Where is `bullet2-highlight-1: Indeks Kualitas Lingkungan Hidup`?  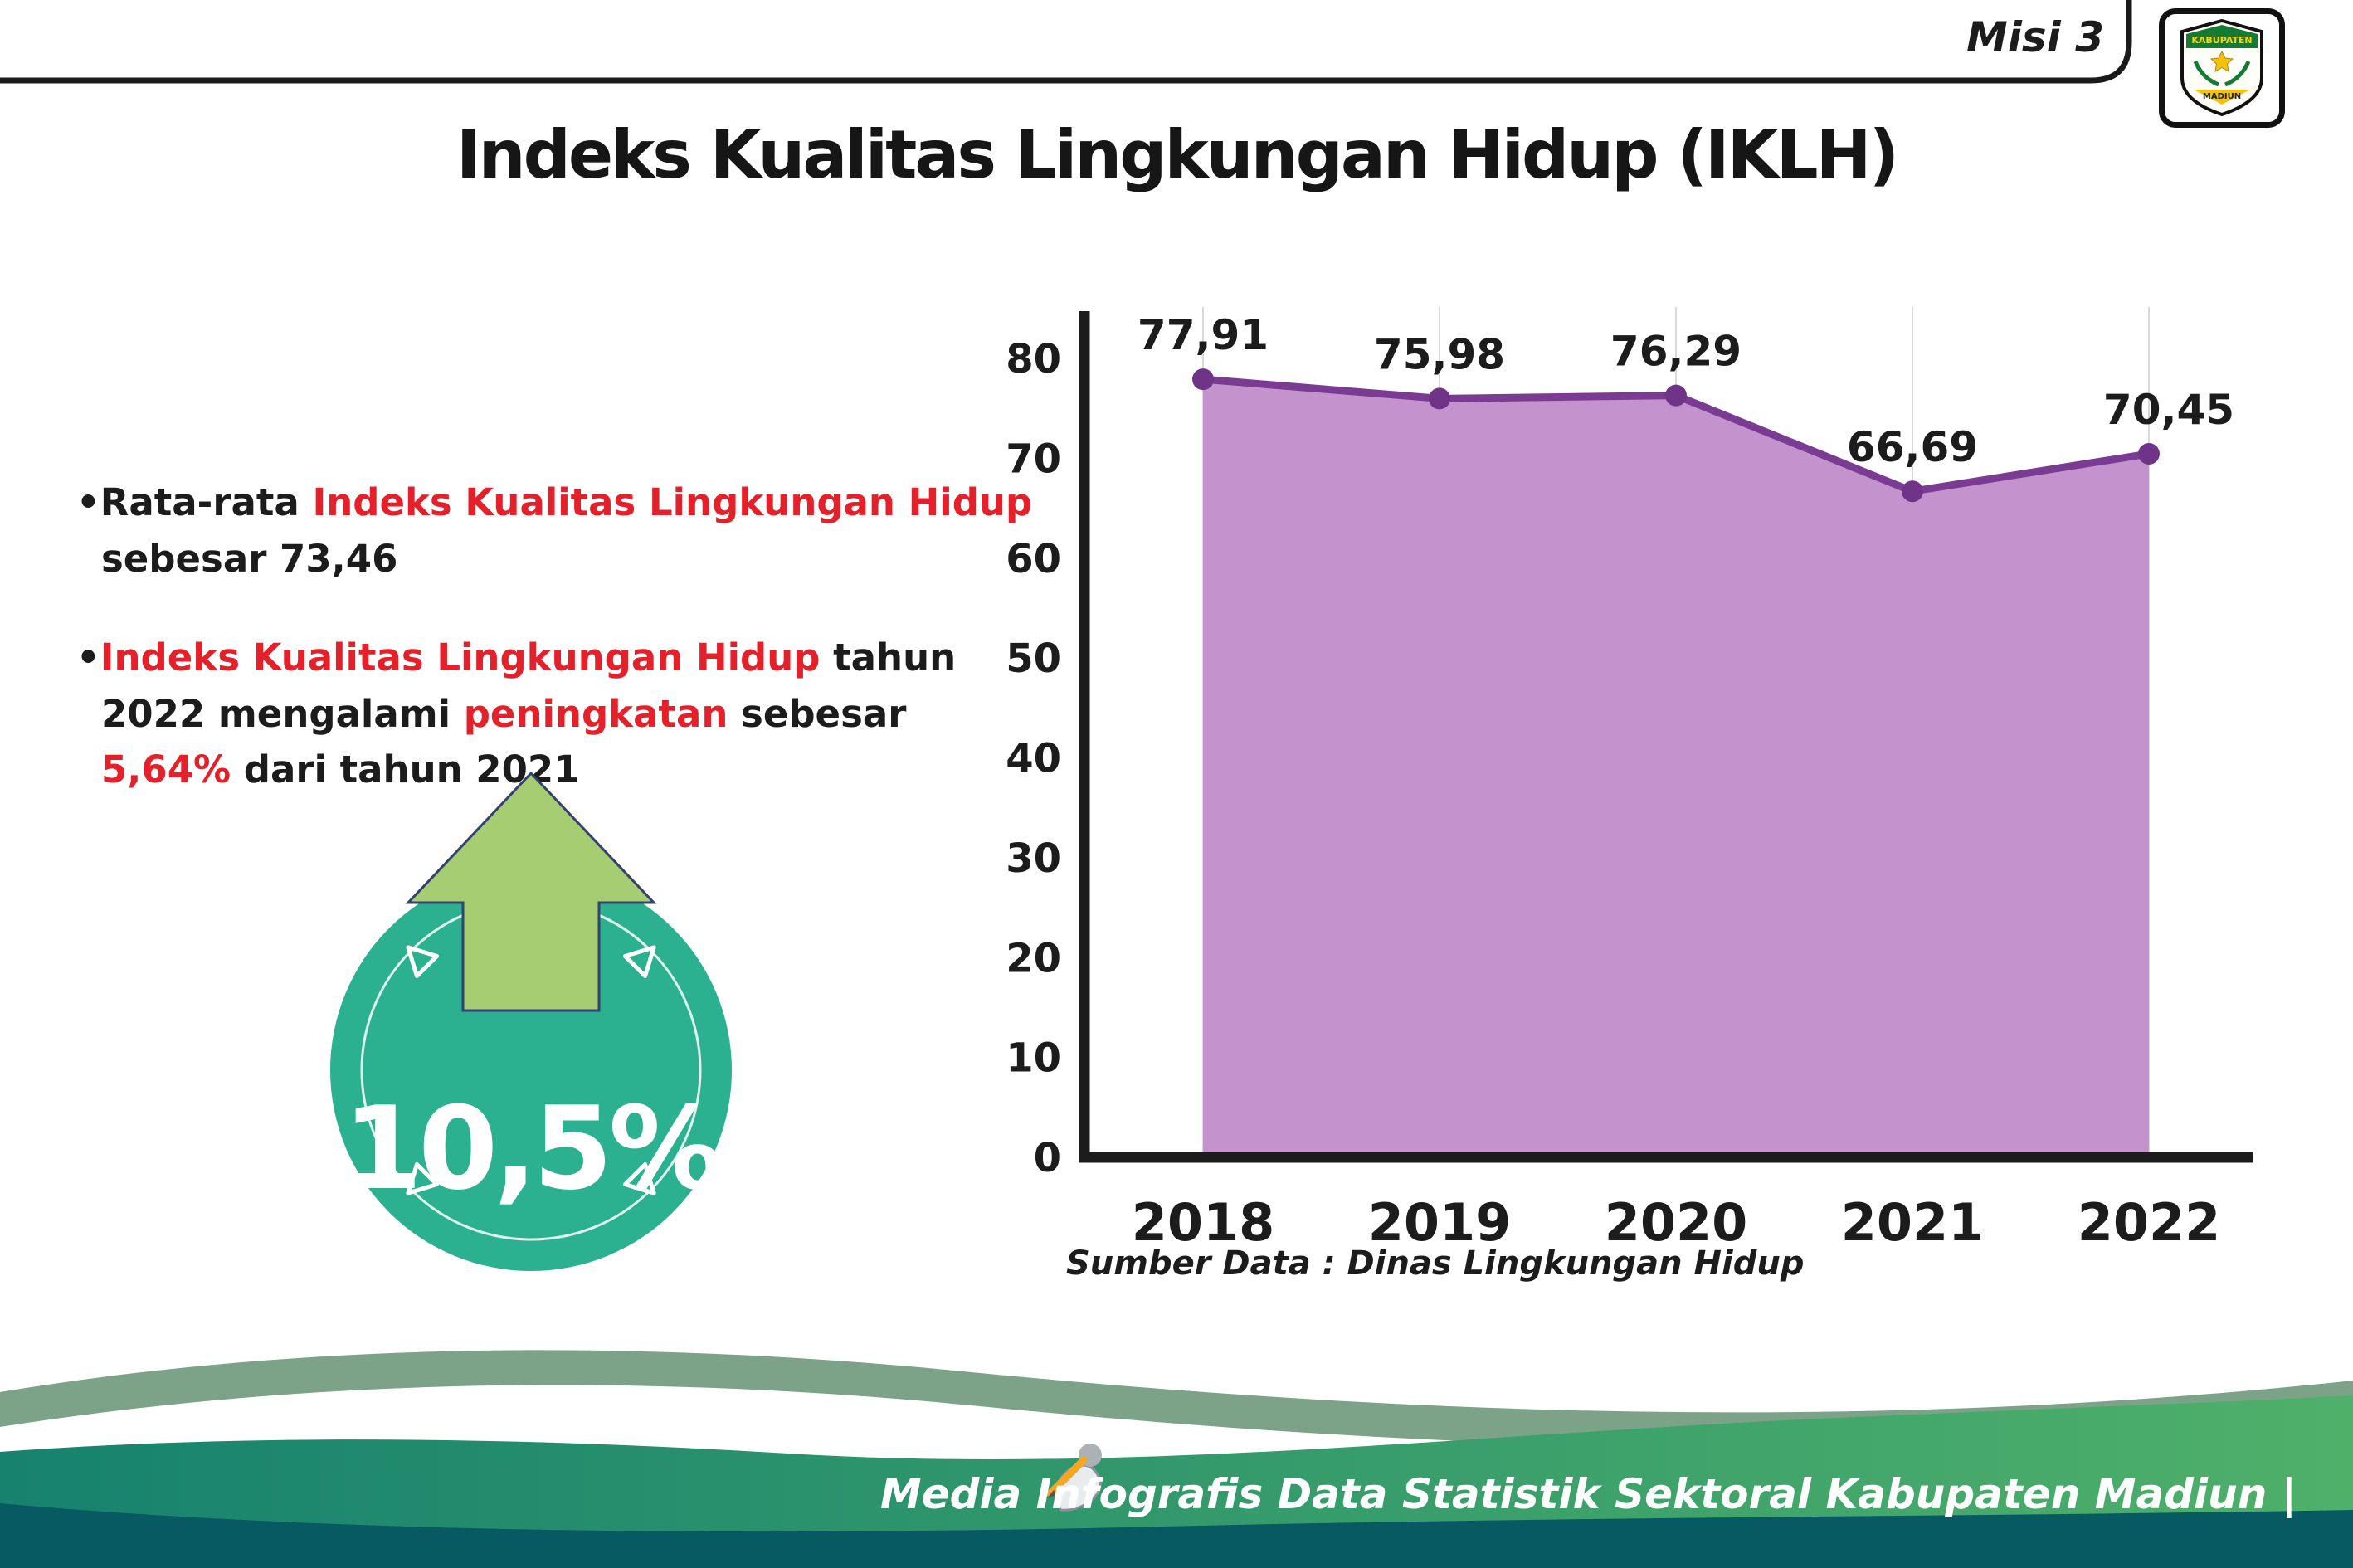
bullet2-highlight-1: Indeks Kualitas Lingkungan Hidup is located at coordinates (460, 657).